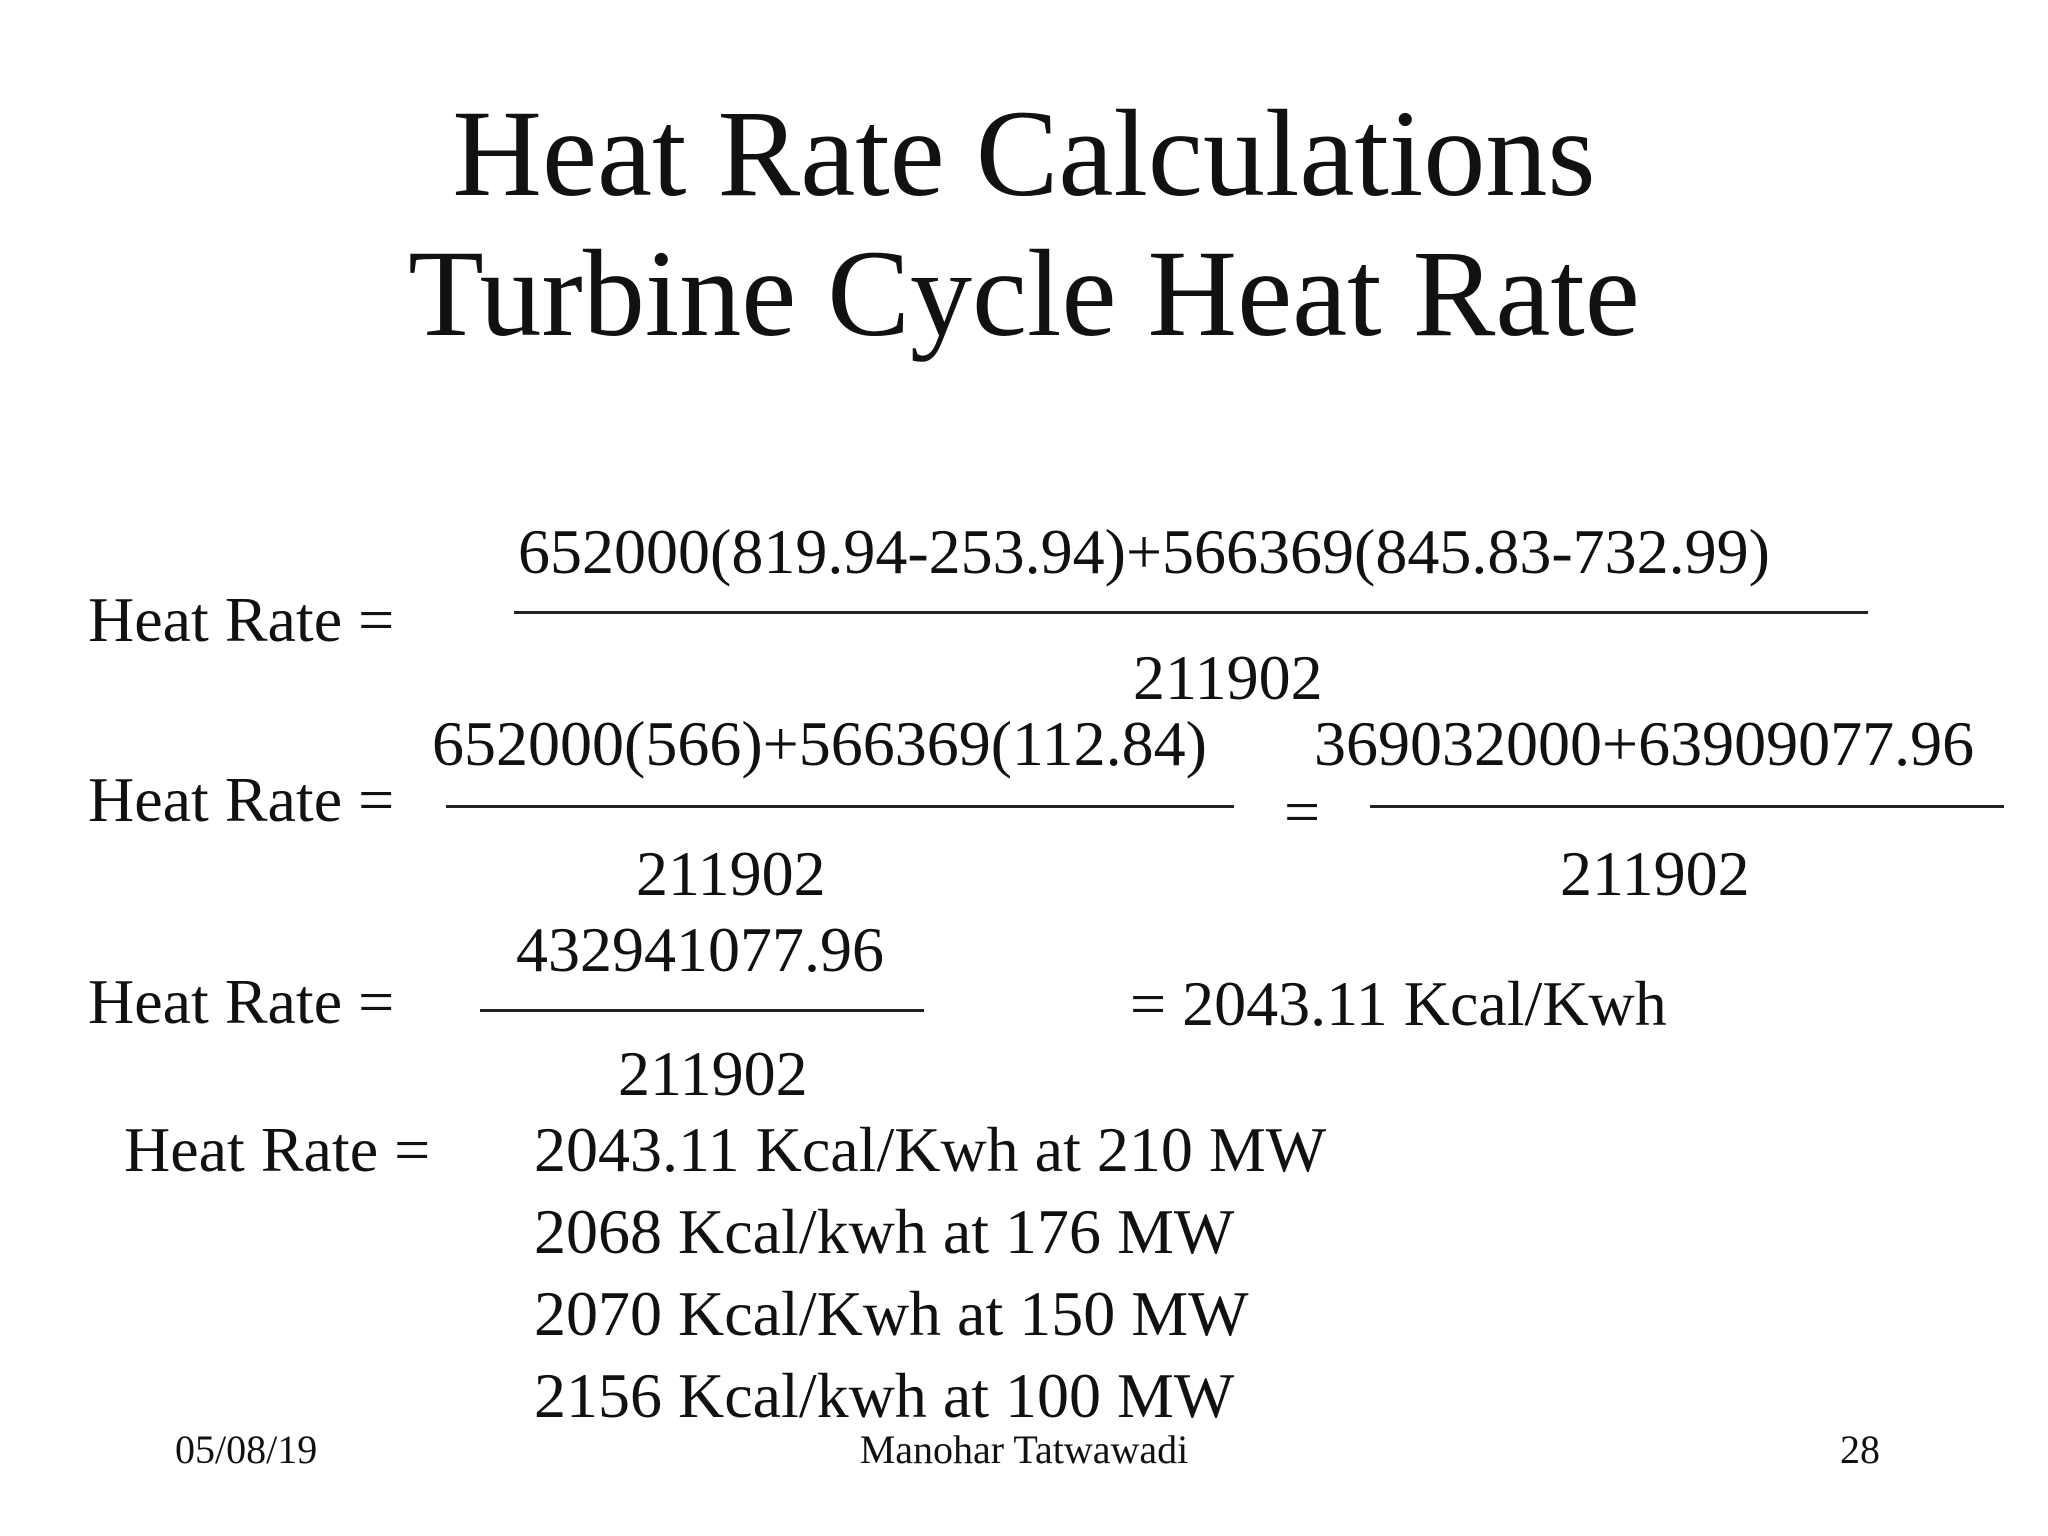 The width and height of the screenshot is (2048, 1536). I want to click on slide-title-line1: Heat Rate Calculations, so click(1024, 153).